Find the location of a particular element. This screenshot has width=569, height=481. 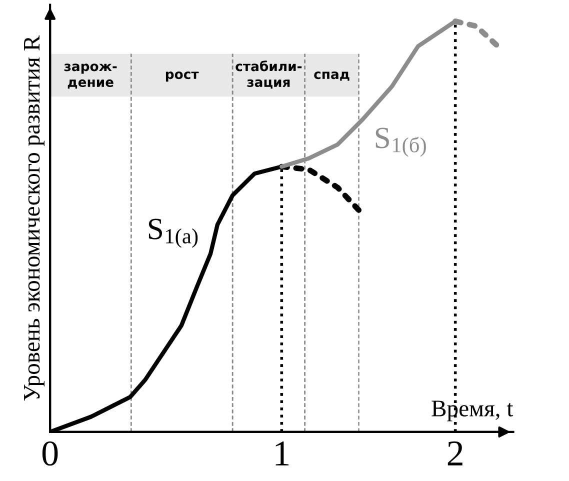

band-label: спад is located at coordinates (332, 76).